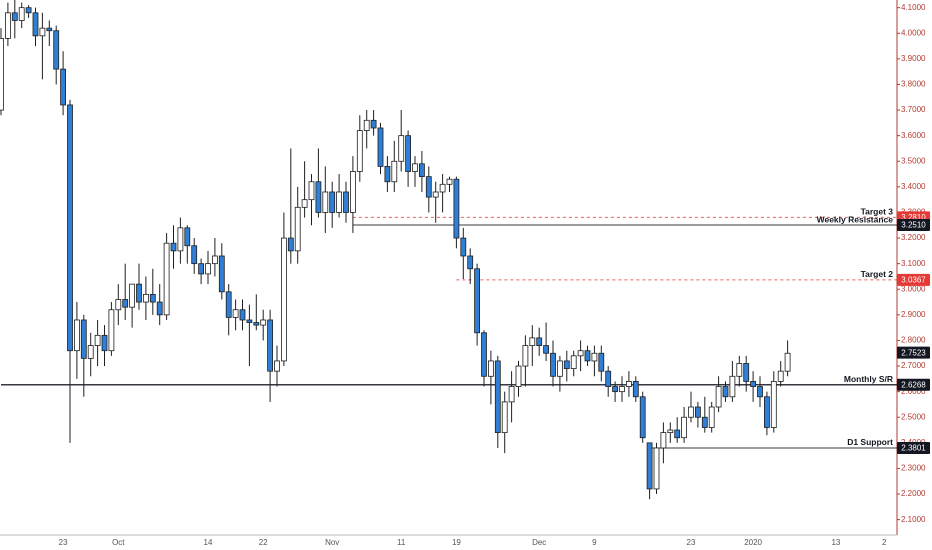 Image resolution: width=932 pixels, height=550 pixels. What do you see at coordinates (913, 263) in the screenshot?
I see `y-tick-label: 3.1000` at bounding box center [913, 263].